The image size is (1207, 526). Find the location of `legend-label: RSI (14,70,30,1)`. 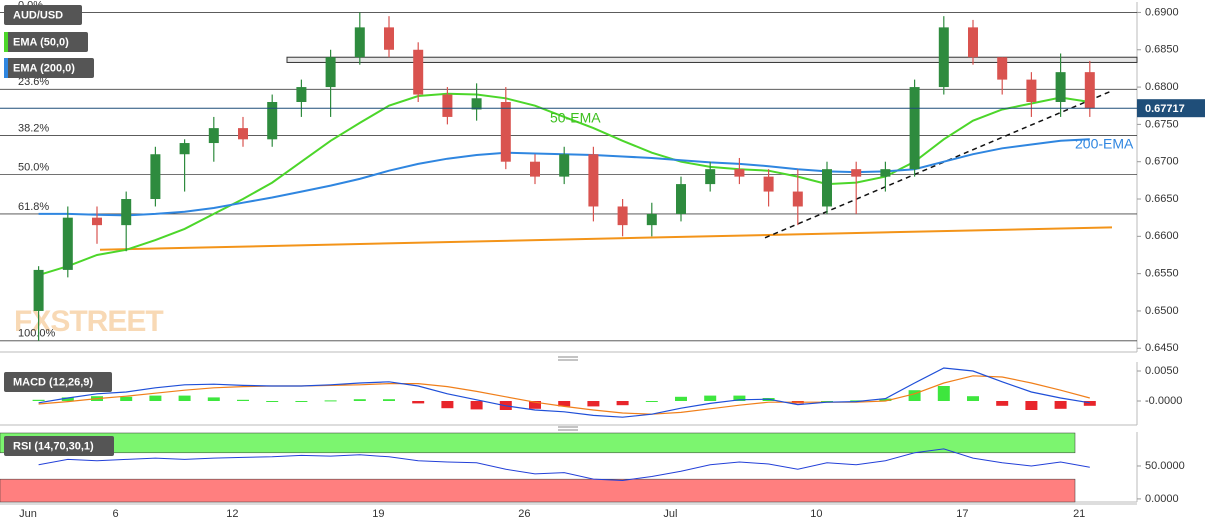

legend-label: RSI (14,70,30,1) is located at coordinates (53, 446).